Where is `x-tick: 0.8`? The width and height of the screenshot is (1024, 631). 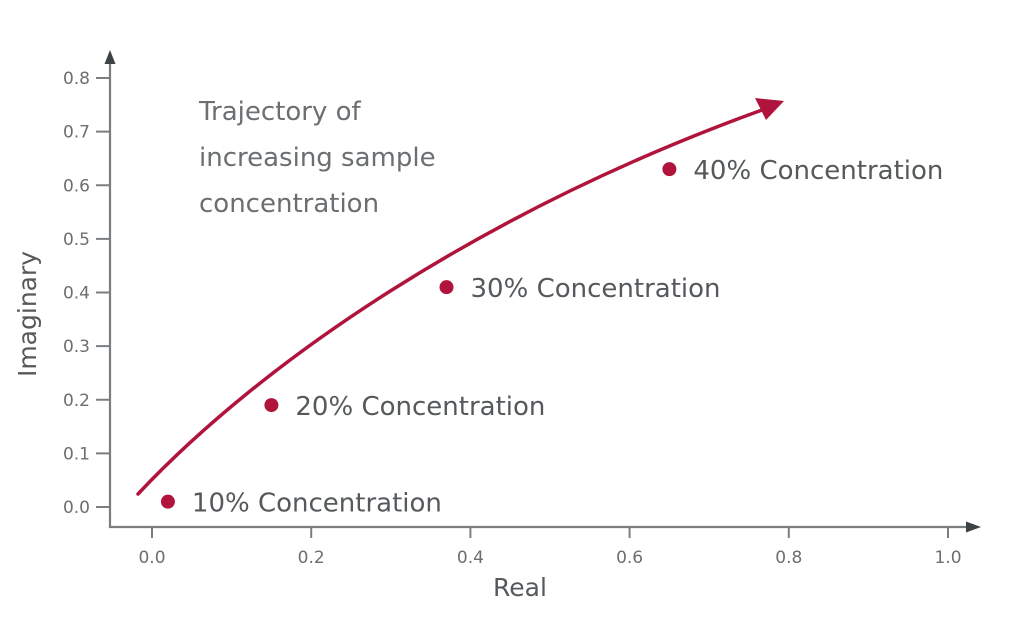
x-tick: 0.8 is located at coordinates (788, 547).